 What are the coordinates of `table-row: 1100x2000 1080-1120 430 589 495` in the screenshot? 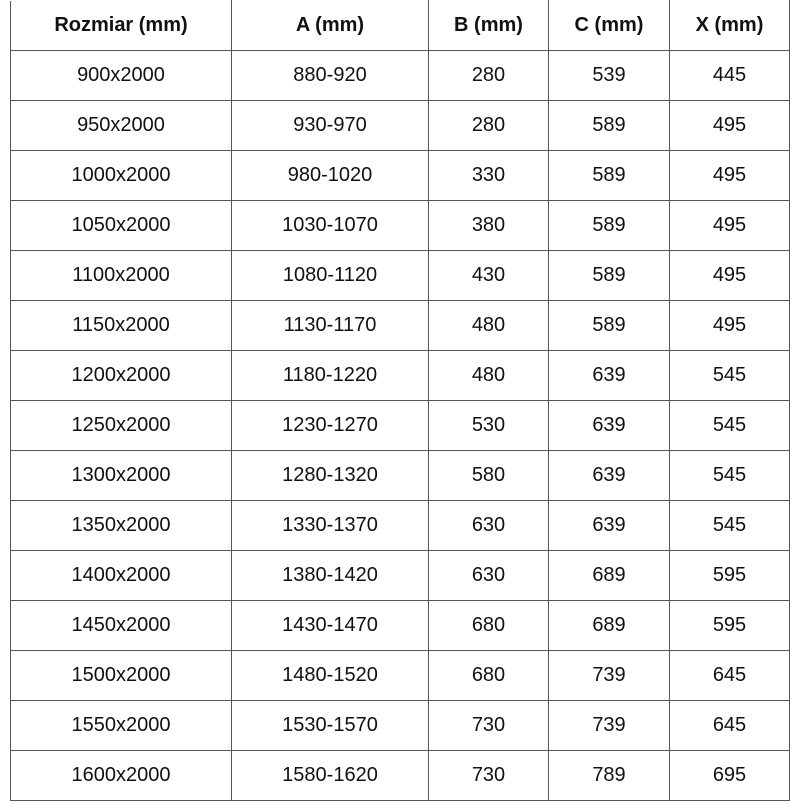 It's located at (400, 275).